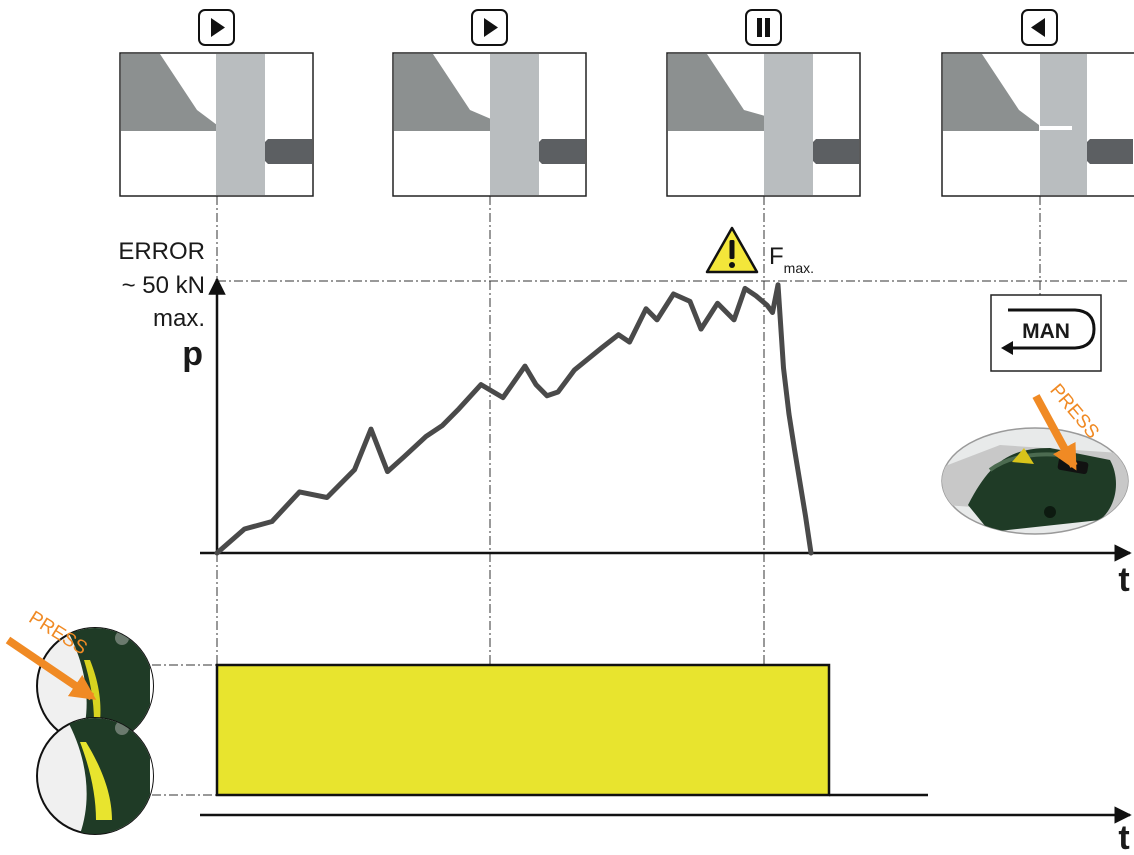 This screenshot has width=1134, height=855. I want to click on man-button: MAN, so click(1046, 333).